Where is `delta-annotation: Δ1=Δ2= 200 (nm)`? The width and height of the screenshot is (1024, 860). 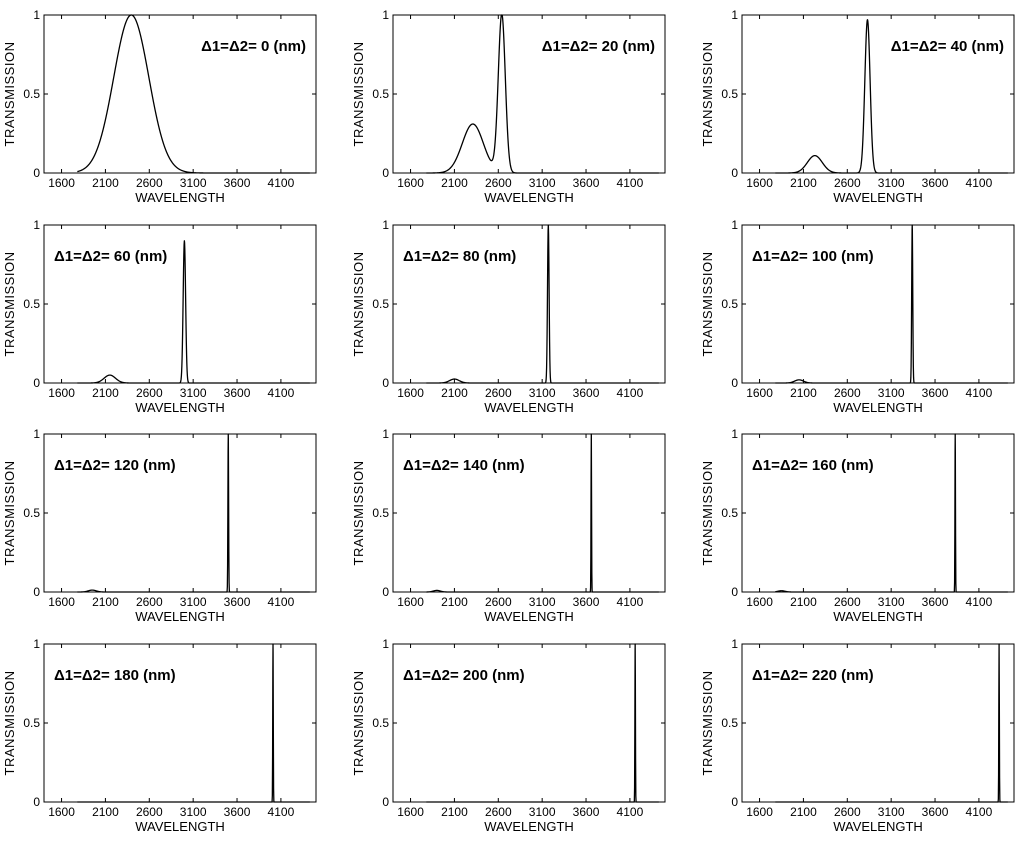 delta-annotation: Δ1=Δ2= 200 (nm) is located at coordinates (464, 675).